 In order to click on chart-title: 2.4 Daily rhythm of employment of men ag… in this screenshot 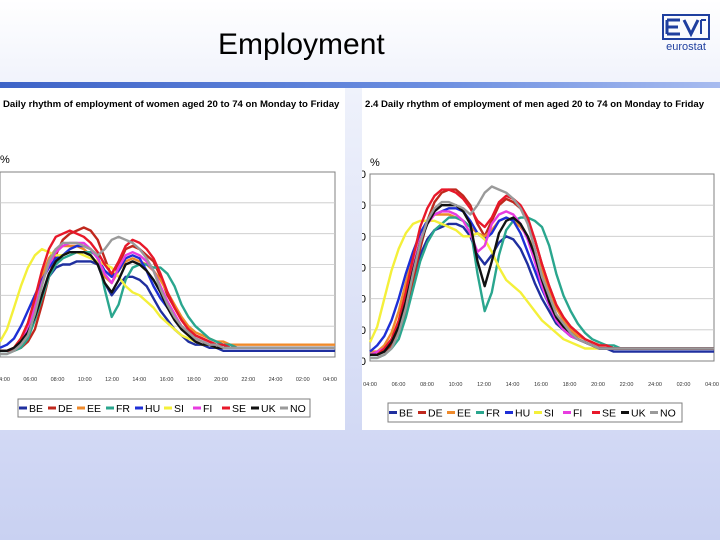, I will do `click(535, 104)`.